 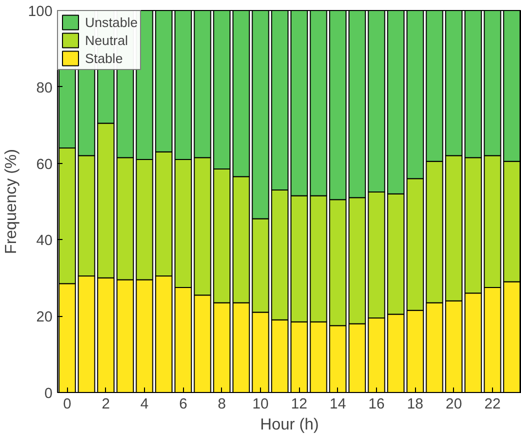 What do you see at coordinates (111, 22) in the screenshot?
I see `legend-label: Unstable` at bounding box center [111, 22].